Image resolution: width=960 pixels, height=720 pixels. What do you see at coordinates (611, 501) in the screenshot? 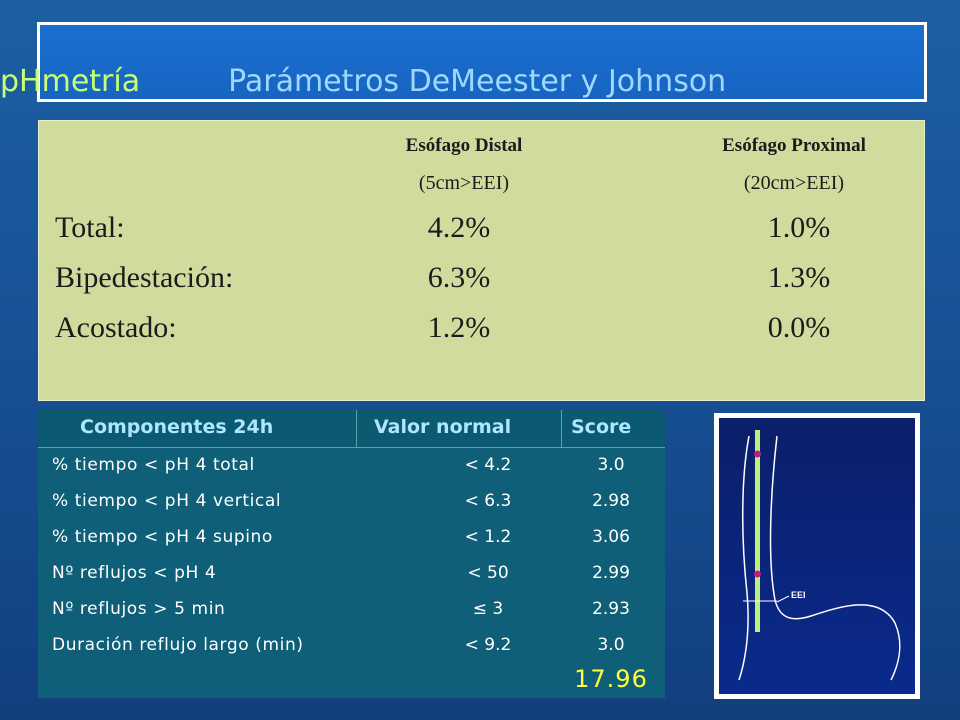
I see `score-cell: 2.98` at bounding box center [611, 501].